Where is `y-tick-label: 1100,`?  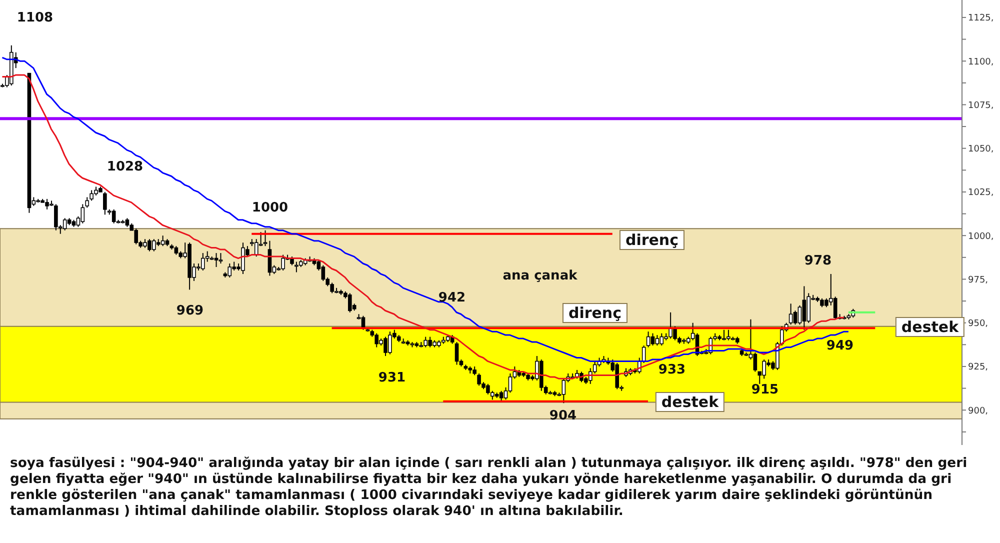
y-tick-label: 1100, is located at coordinates (981, 62).